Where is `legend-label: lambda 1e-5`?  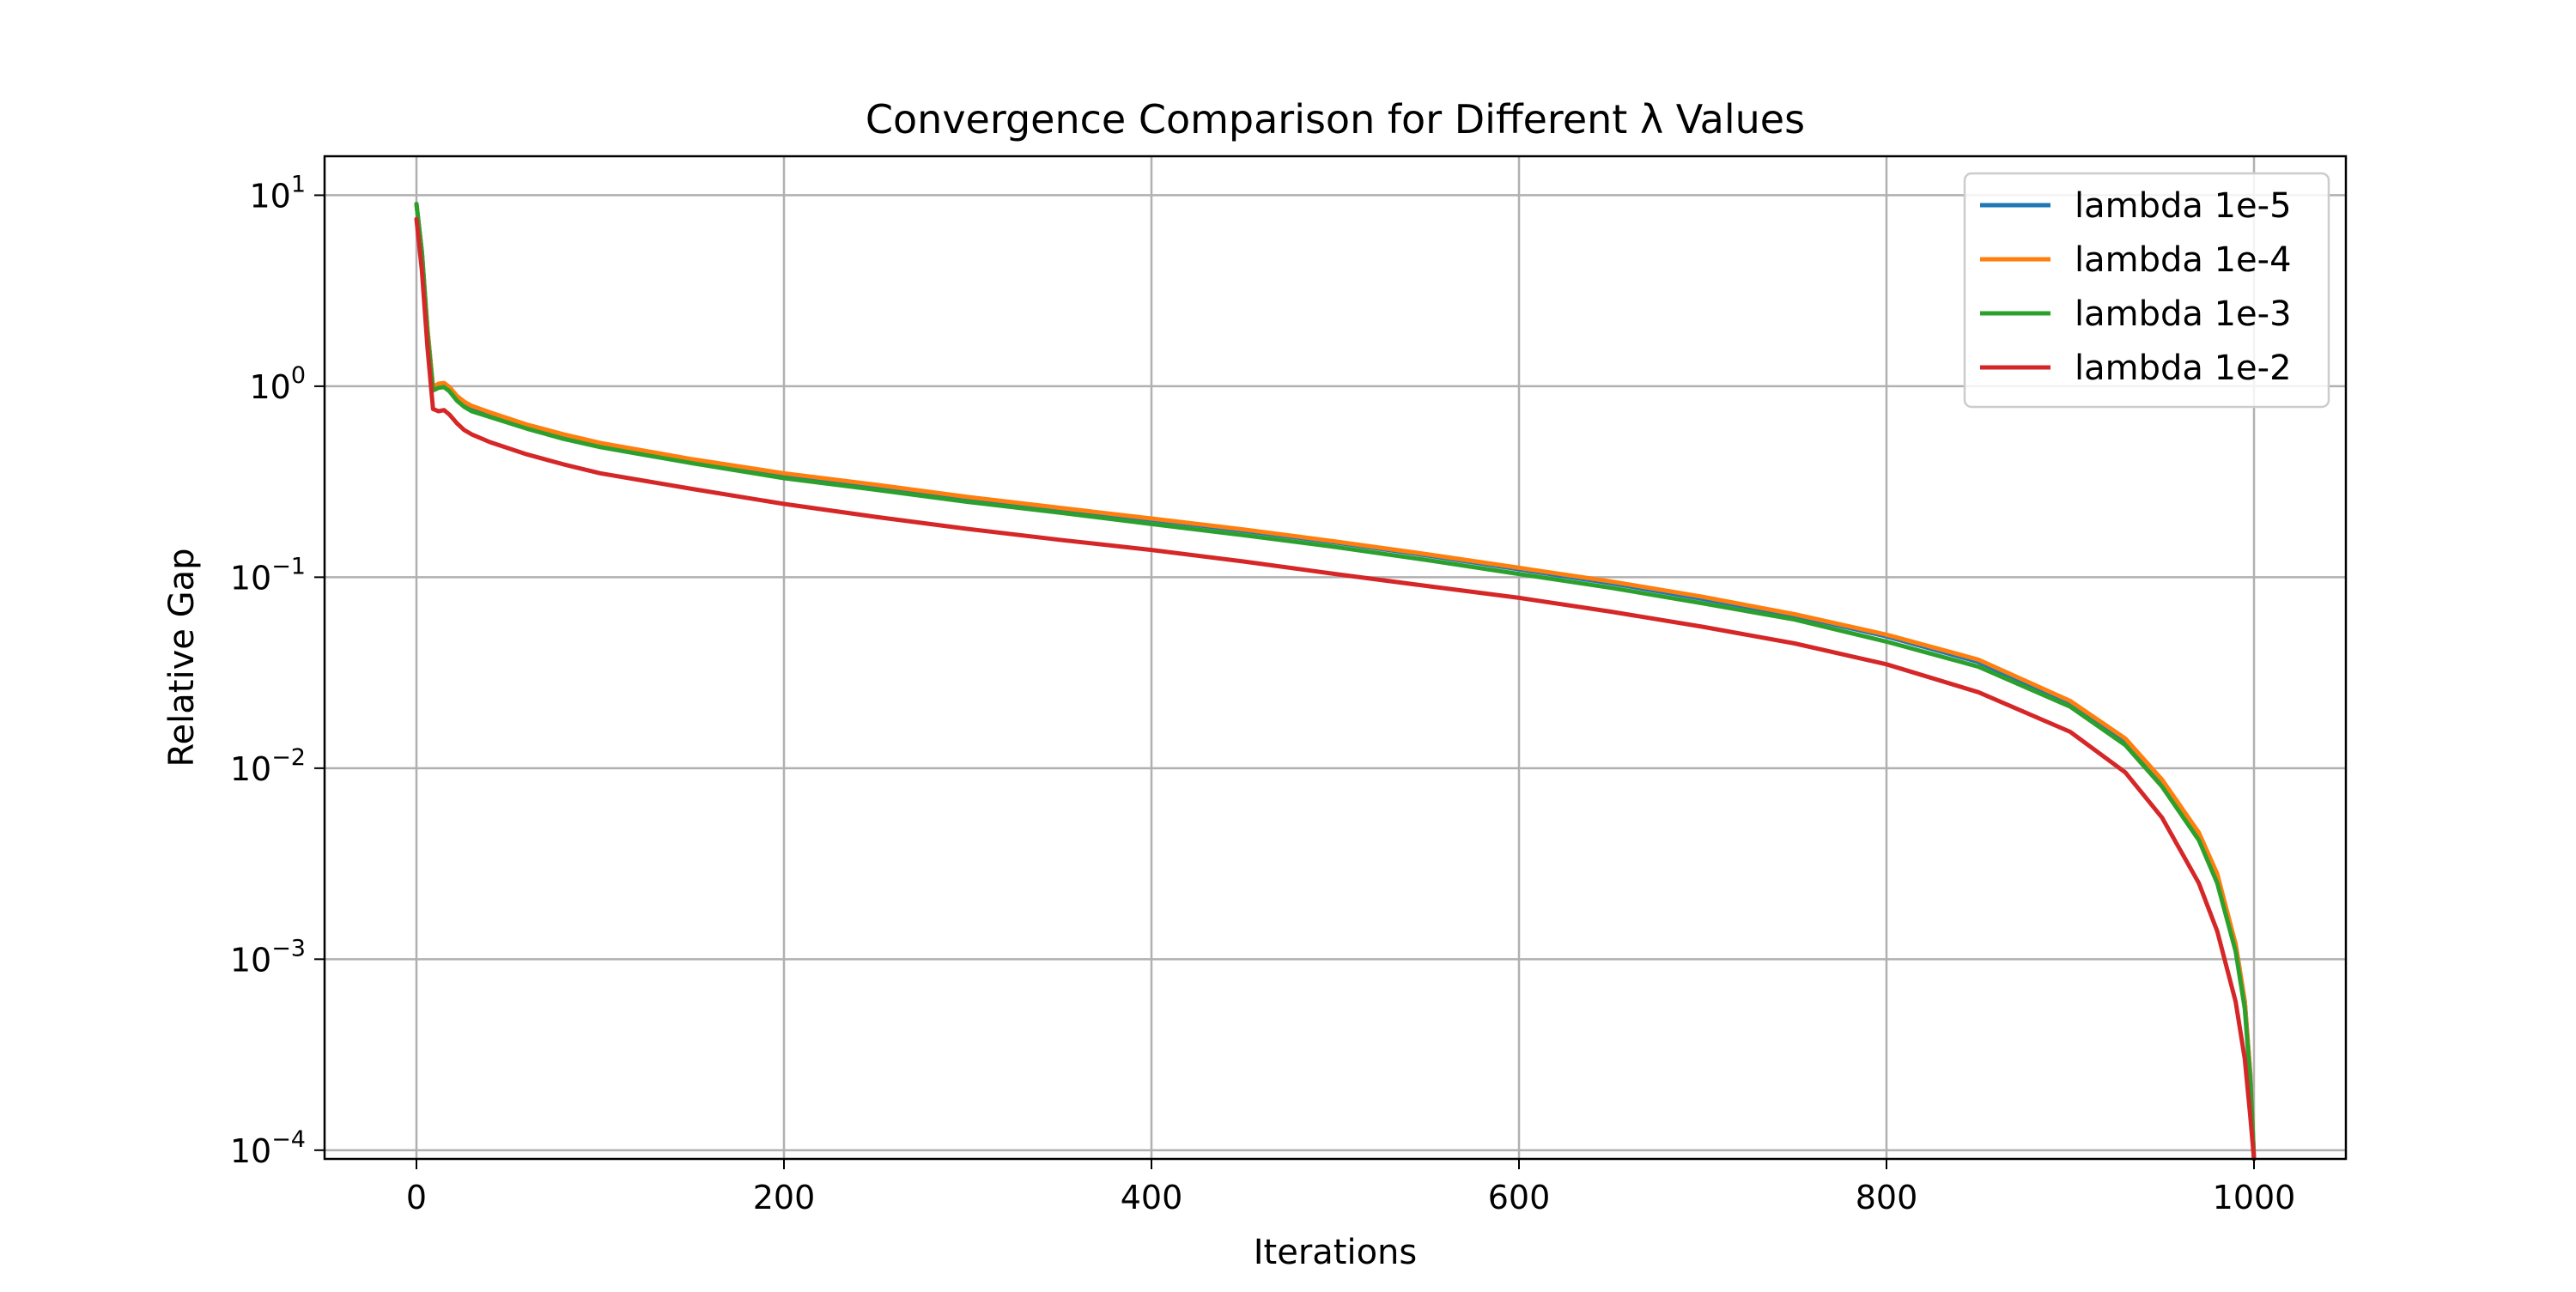 legend-label: lambda 1e-5 is located at coordinates (2184, 206).